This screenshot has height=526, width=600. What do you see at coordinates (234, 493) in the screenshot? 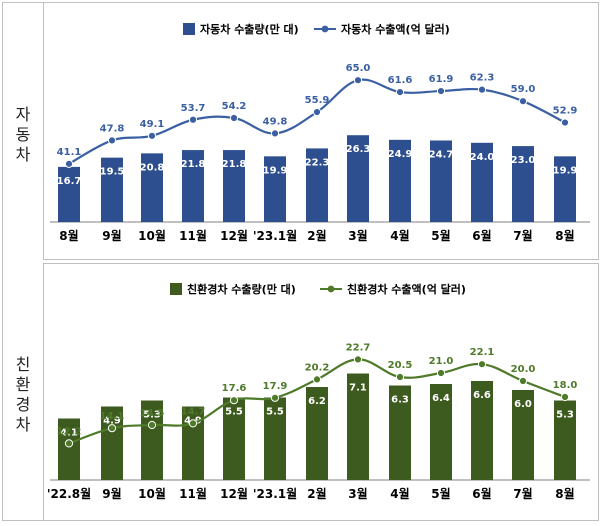
I see `eco-x-tick-label: 12월` at bounding box center [234, 493].